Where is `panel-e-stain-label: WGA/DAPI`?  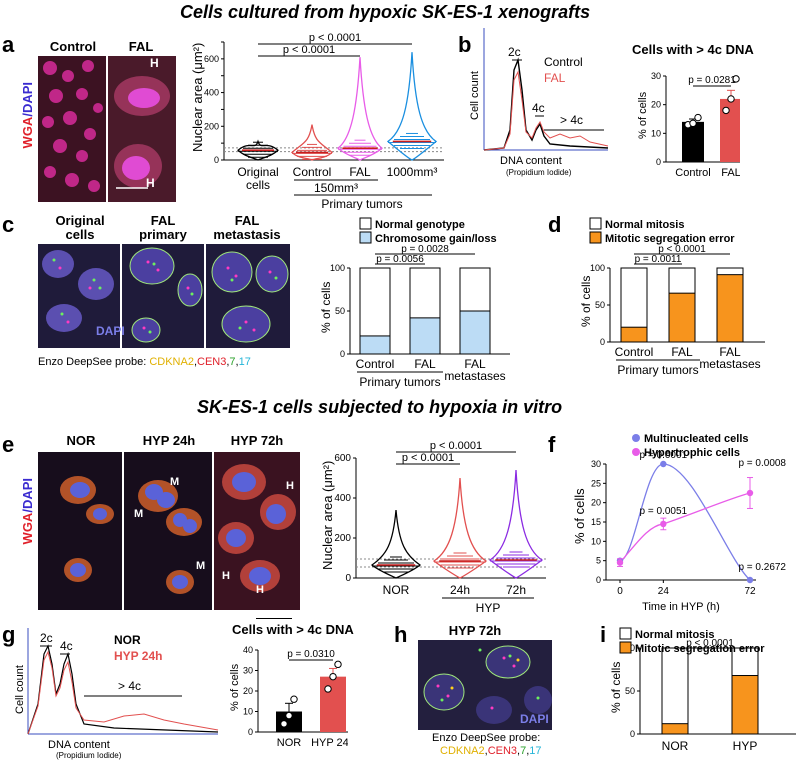 panel-e-stain-label: WGA/DAPI is located at coordinates (27, 511).